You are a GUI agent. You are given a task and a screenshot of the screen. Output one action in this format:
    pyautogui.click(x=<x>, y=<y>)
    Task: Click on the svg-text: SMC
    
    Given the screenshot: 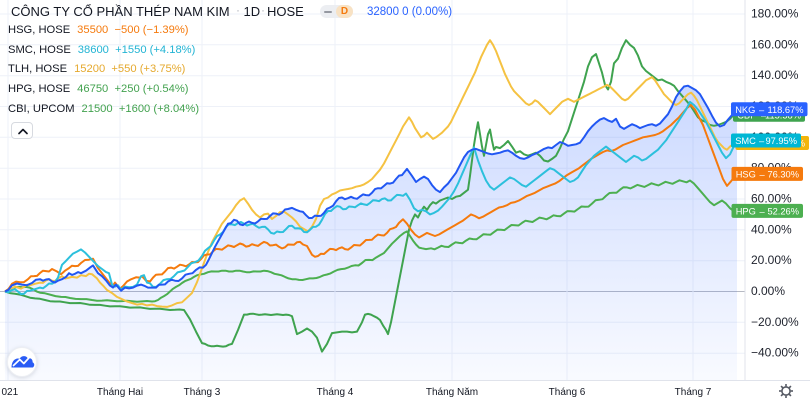 What is the action you would take?
    pyautogui.click(x=745, y=141)
    